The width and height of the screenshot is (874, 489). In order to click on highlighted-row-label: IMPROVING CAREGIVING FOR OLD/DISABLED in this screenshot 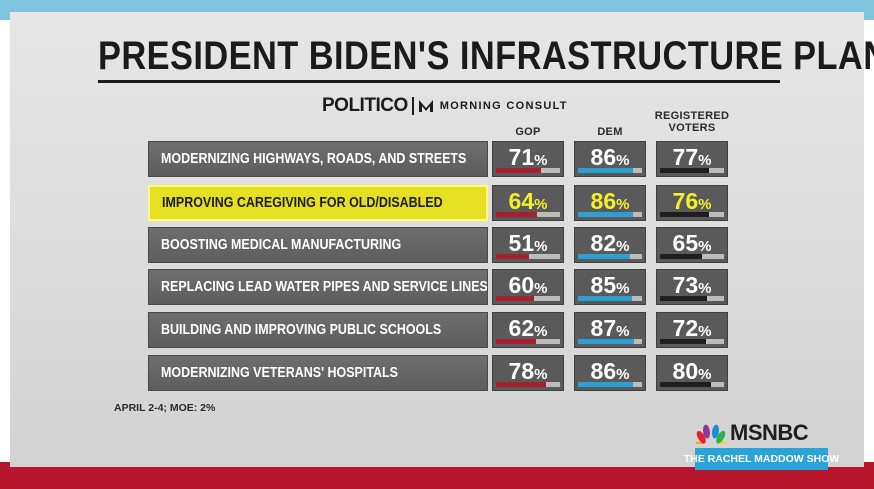, I will do `click(318, 203)`.